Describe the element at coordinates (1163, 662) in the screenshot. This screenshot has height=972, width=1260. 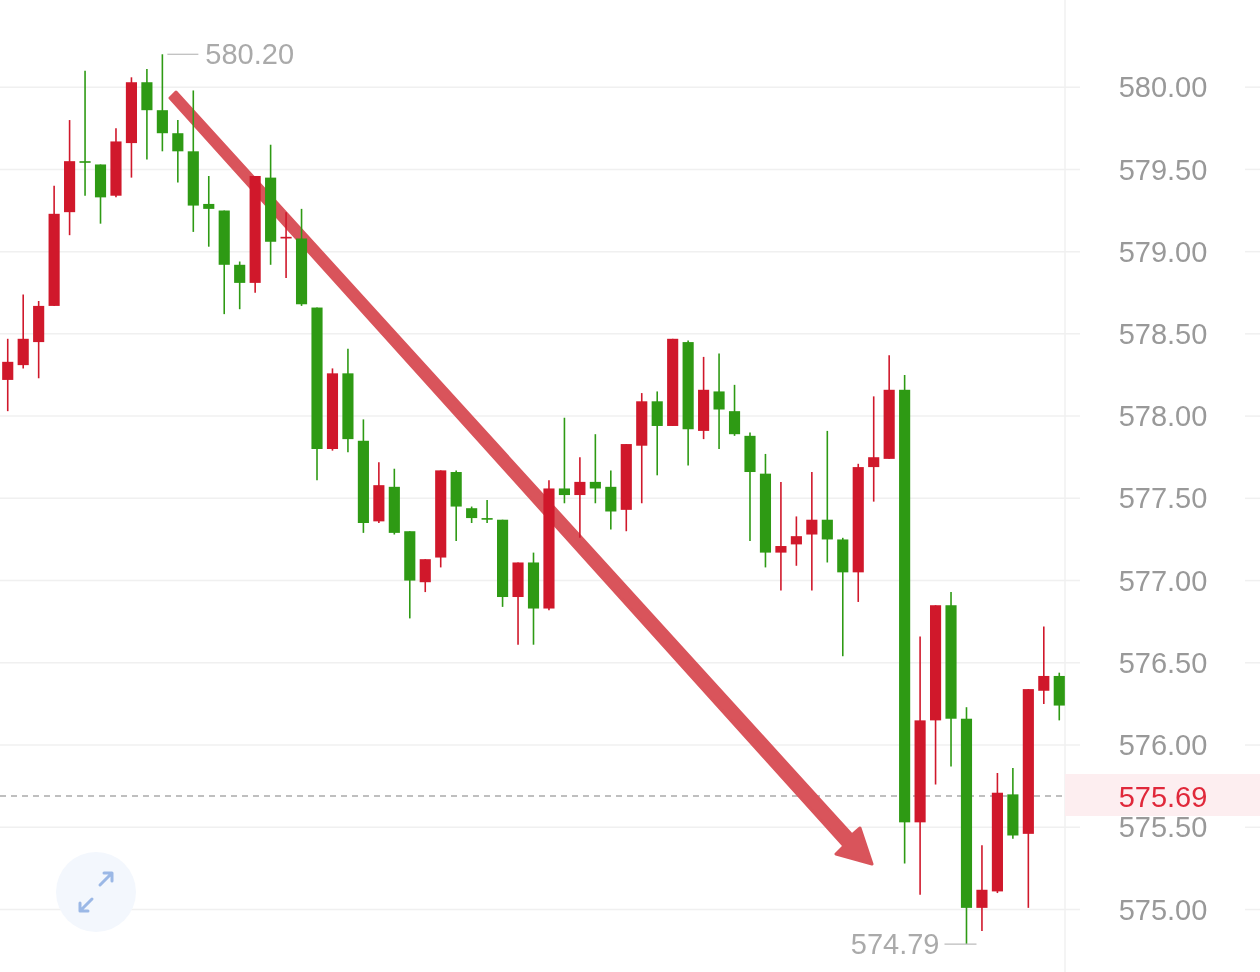
I see `y-tick-label: 576.50` at that location.